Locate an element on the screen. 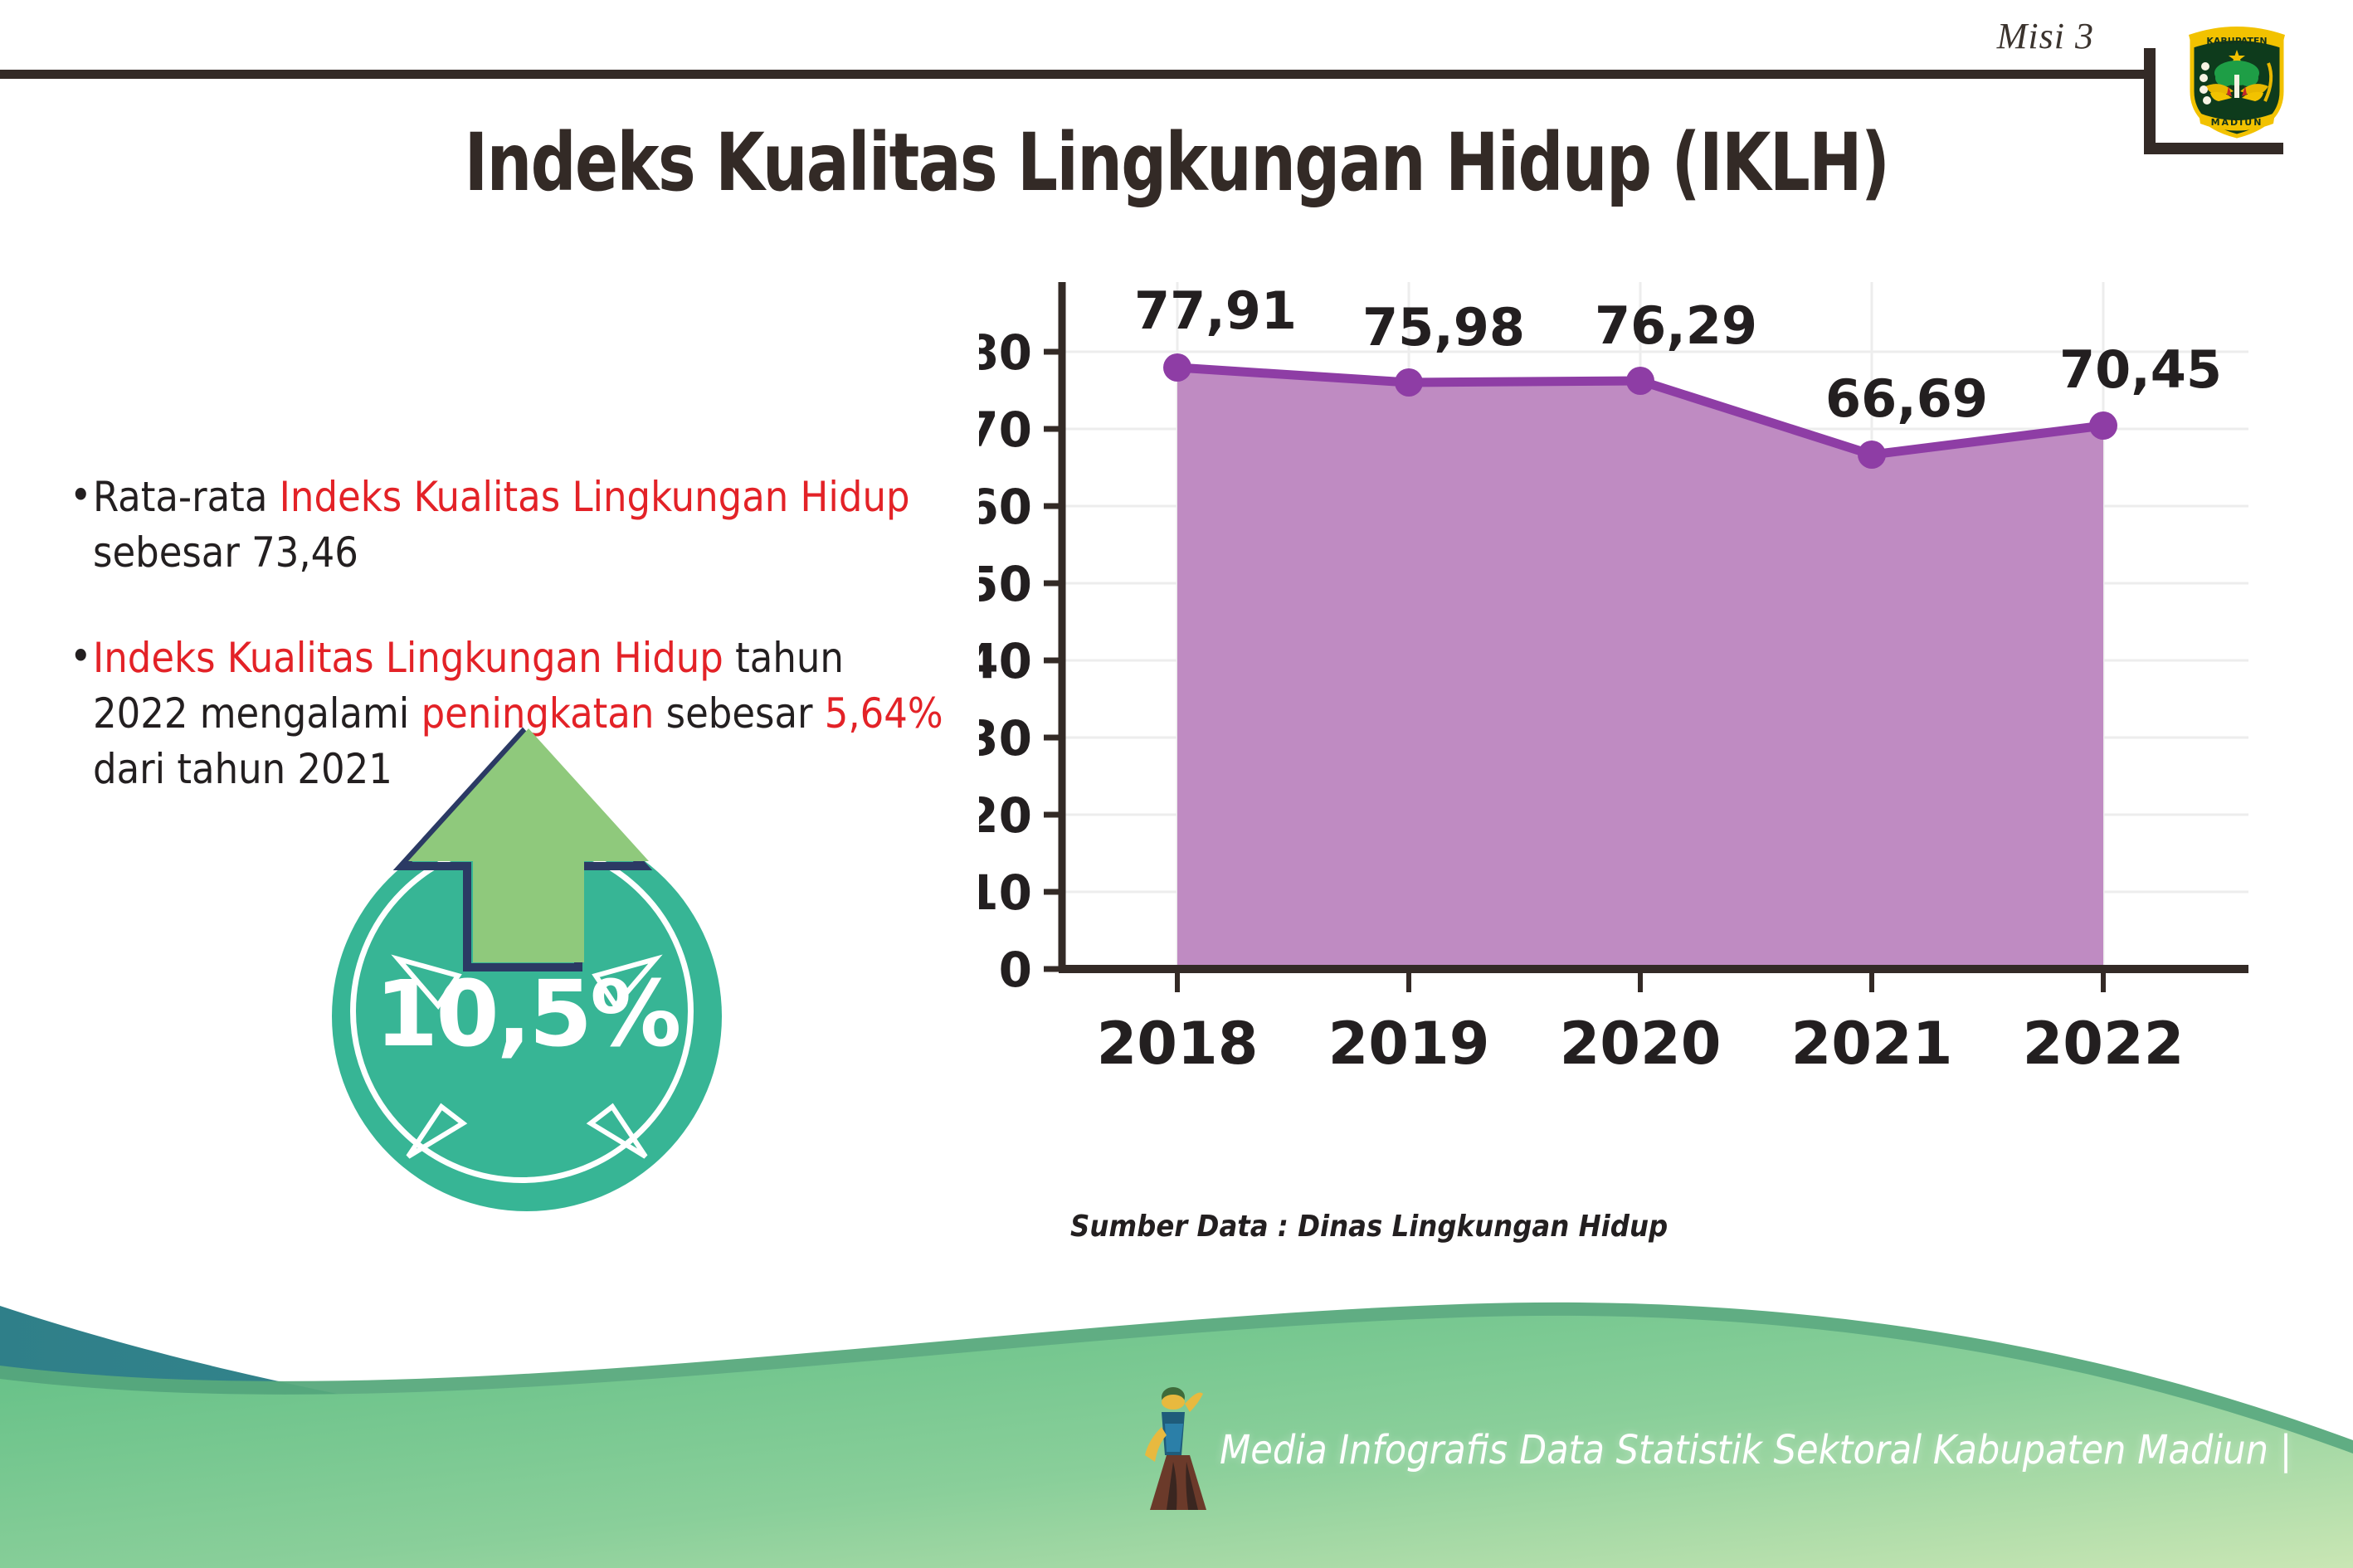  increase-badge: 10,5% is located at coordinates (527, 969).